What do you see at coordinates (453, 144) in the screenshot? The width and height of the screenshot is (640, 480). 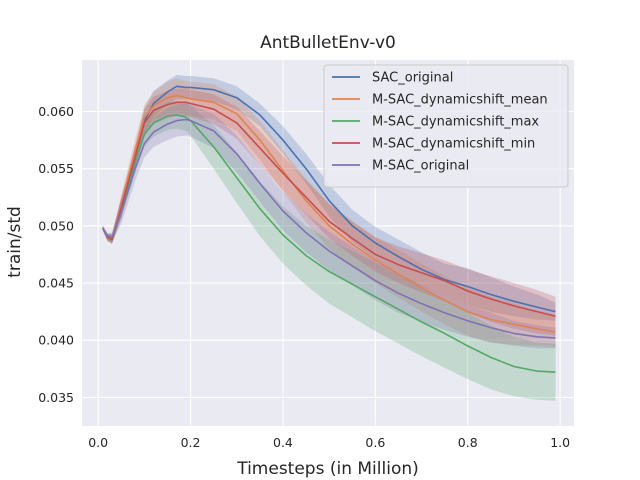 I see `legend-label-m-sac-dynamicshift-min: M-SAC_dynamicshift_min` at bounding box center [453, 144].